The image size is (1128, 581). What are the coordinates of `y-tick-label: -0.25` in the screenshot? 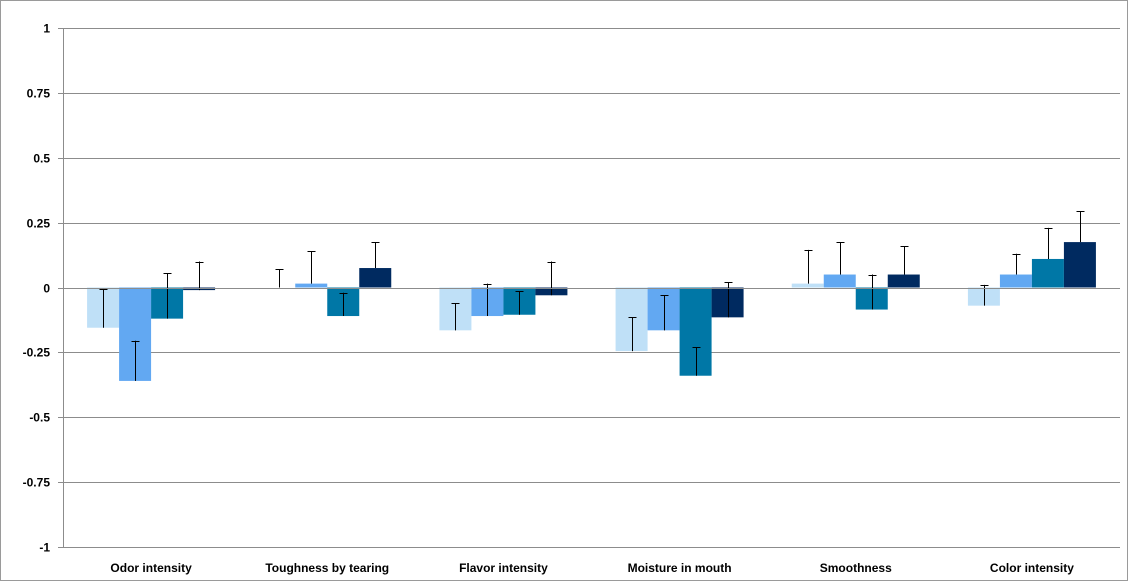 It's located at (37, 353).